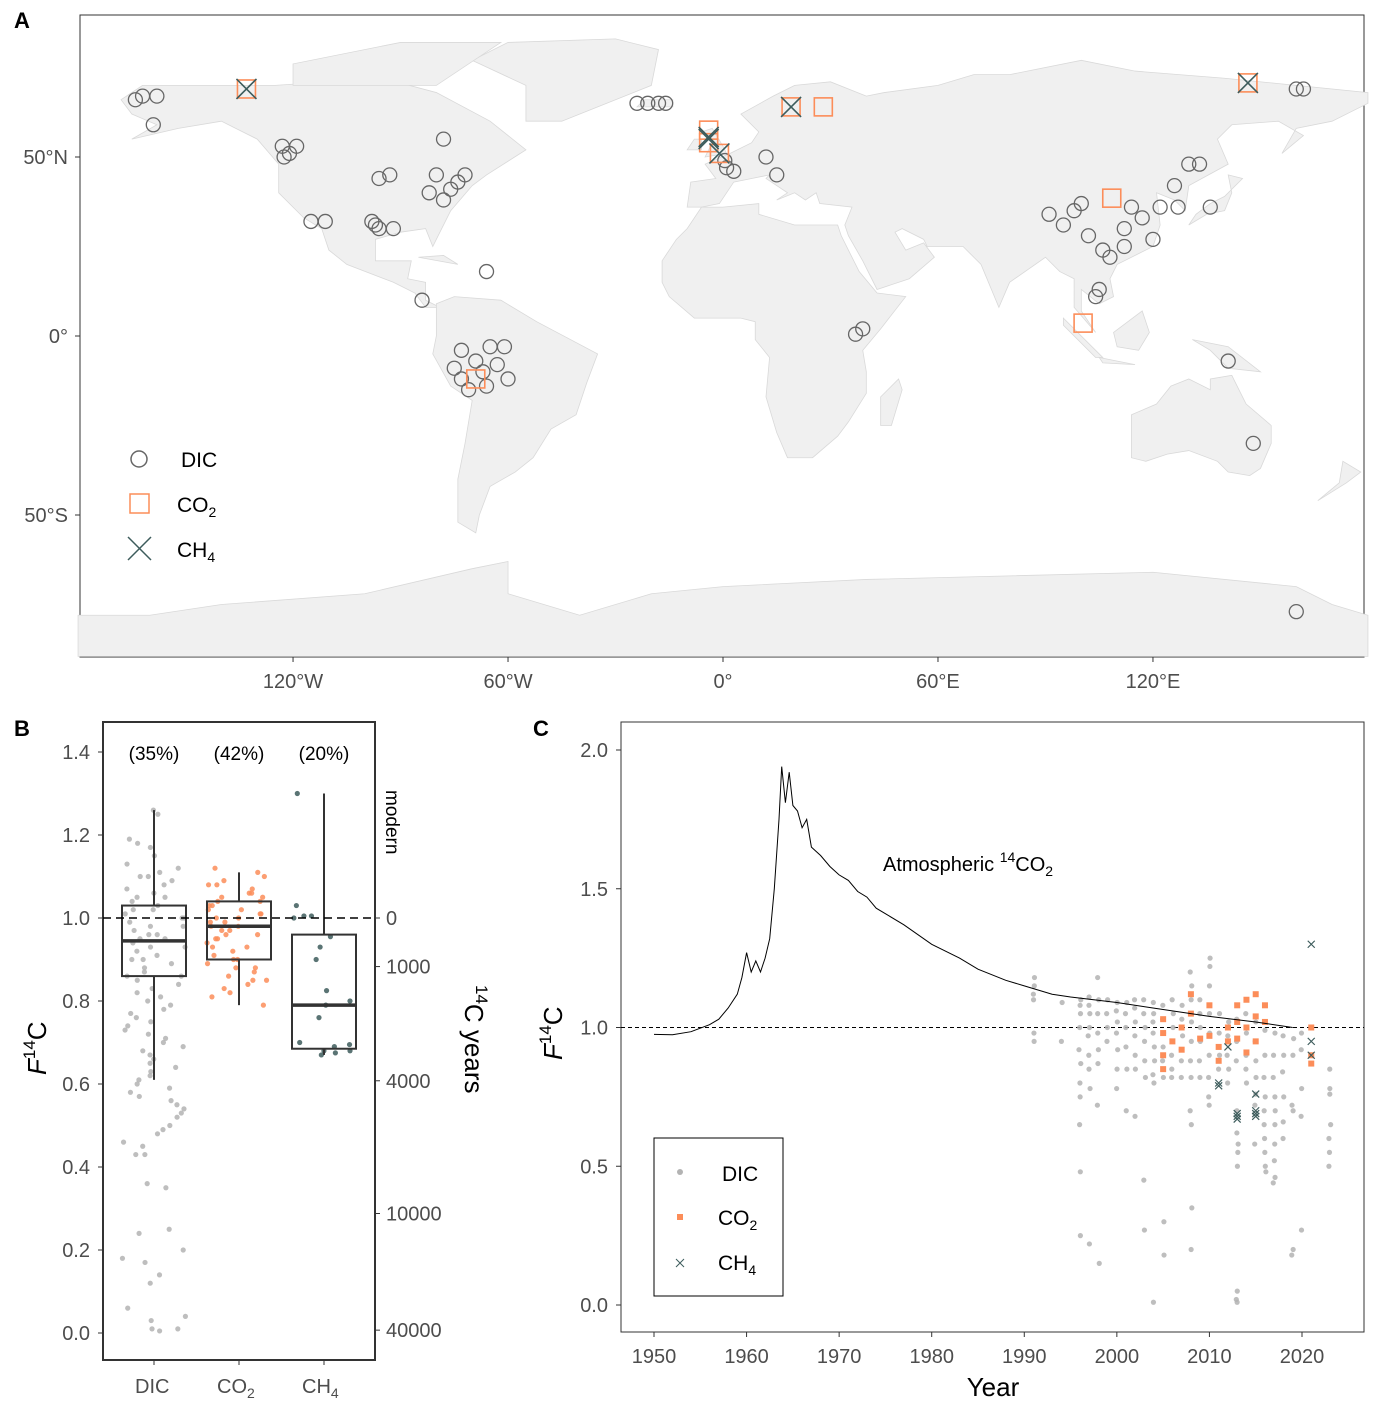 This screenshot has height=1417, width=1379. What do you see at coordinates (46, 516) in the screenshot?
I see `y-tick-label: 50°S` at bounding box center [46, 516].